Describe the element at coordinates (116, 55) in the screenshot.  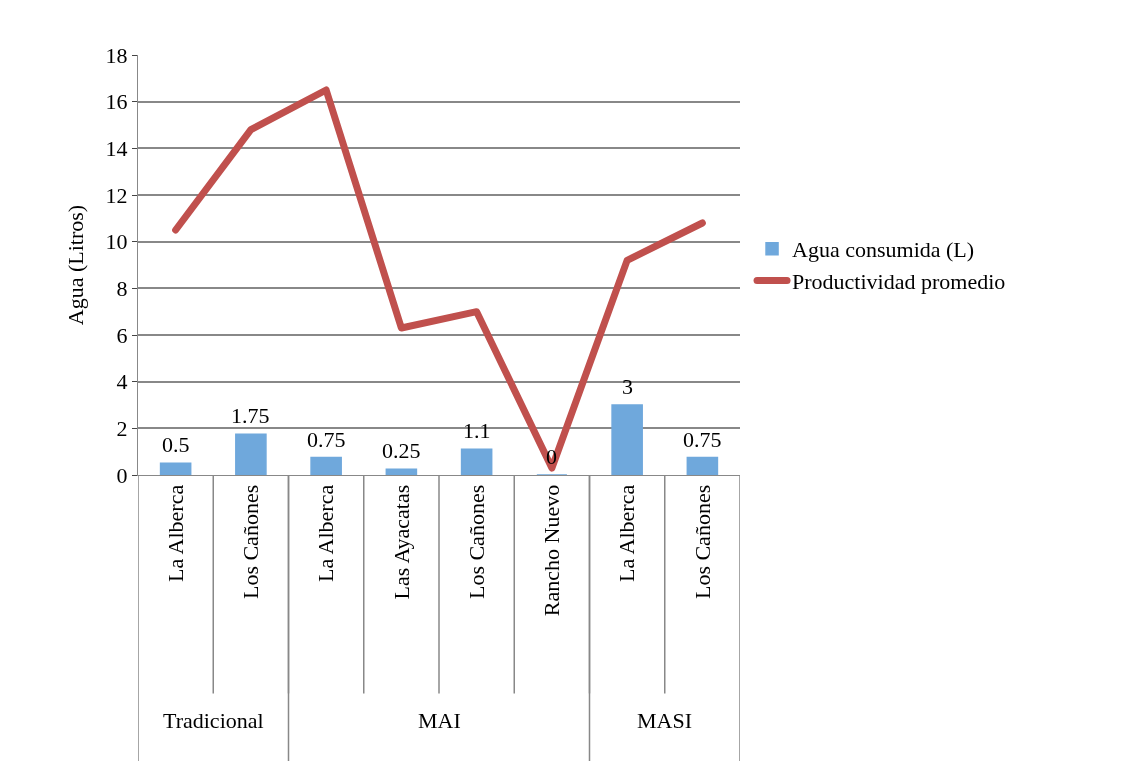
I see `y-tick-label: 18` at that location.